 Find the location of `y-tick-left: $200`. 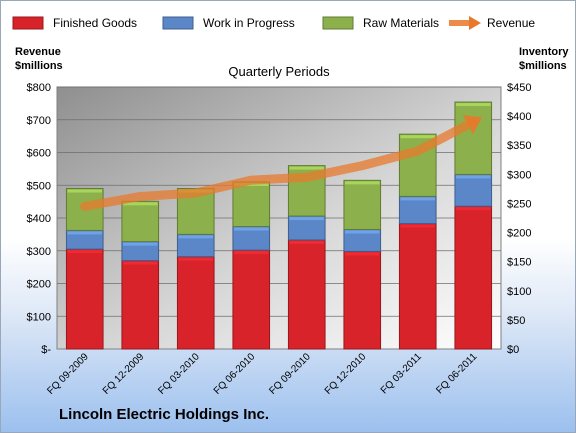

y-tick-left: $200 is located at coordinates (39, 285).